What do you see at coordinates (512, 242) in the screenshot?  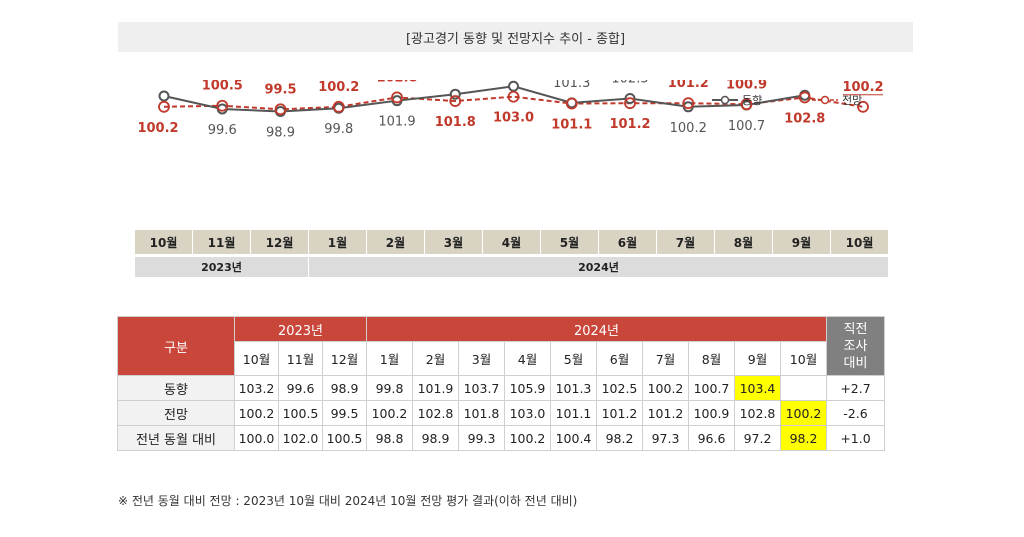 I see `month-tick-label: 4월` at bounding box center [512, 242].